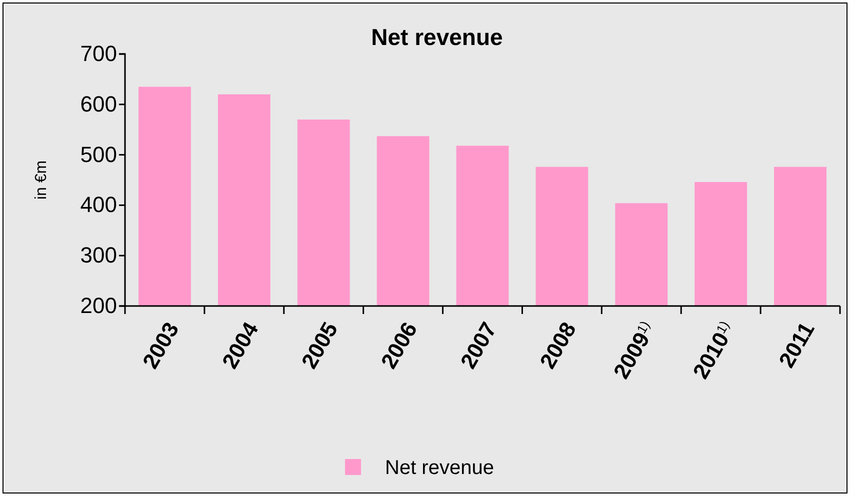 Image resolution: width=850 pixels, height=496 pixels. Describe the element at coordinates (437, 37) in the screenshot. I see `chart-title: Net revenue` at that location.